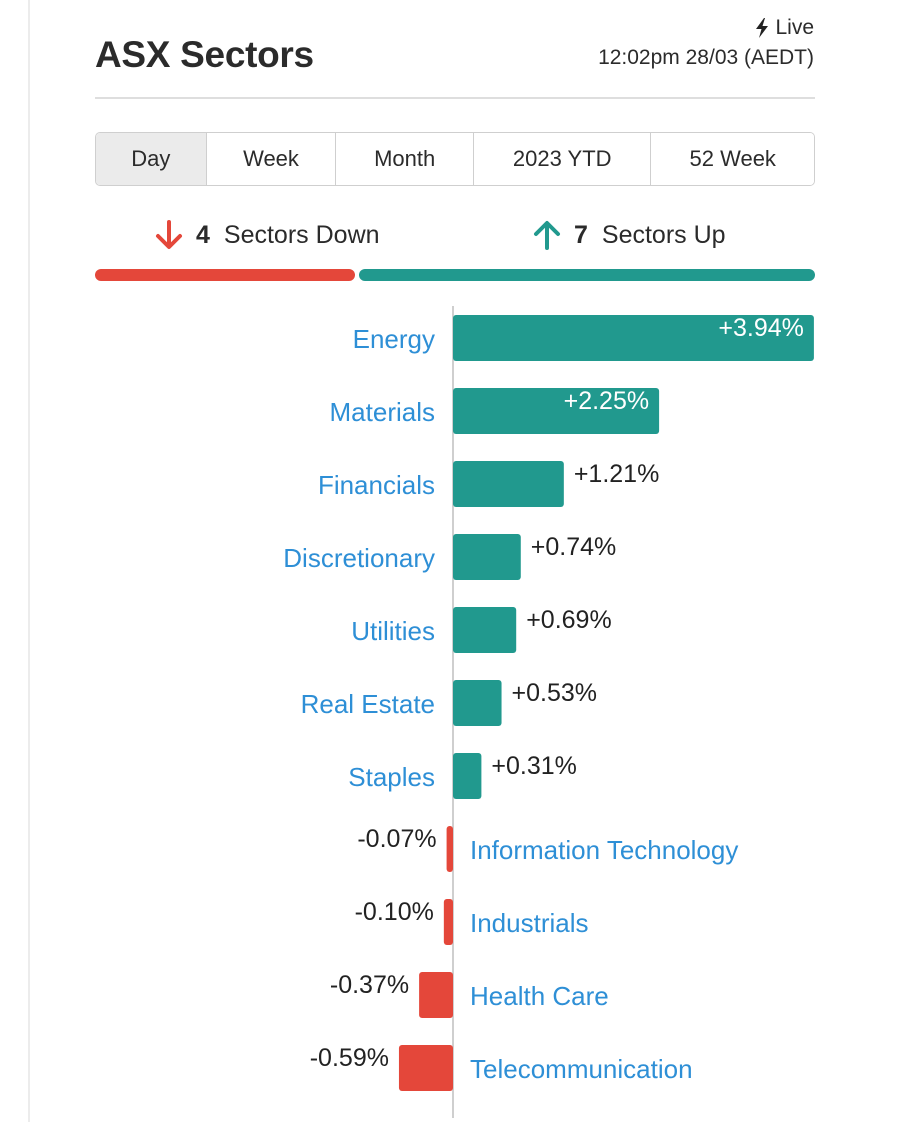 This screenshot has height=1122, width=908. Describe the element at coordinates (529, 923) in the screenshot. I see `category-label: Industrials` at that location.